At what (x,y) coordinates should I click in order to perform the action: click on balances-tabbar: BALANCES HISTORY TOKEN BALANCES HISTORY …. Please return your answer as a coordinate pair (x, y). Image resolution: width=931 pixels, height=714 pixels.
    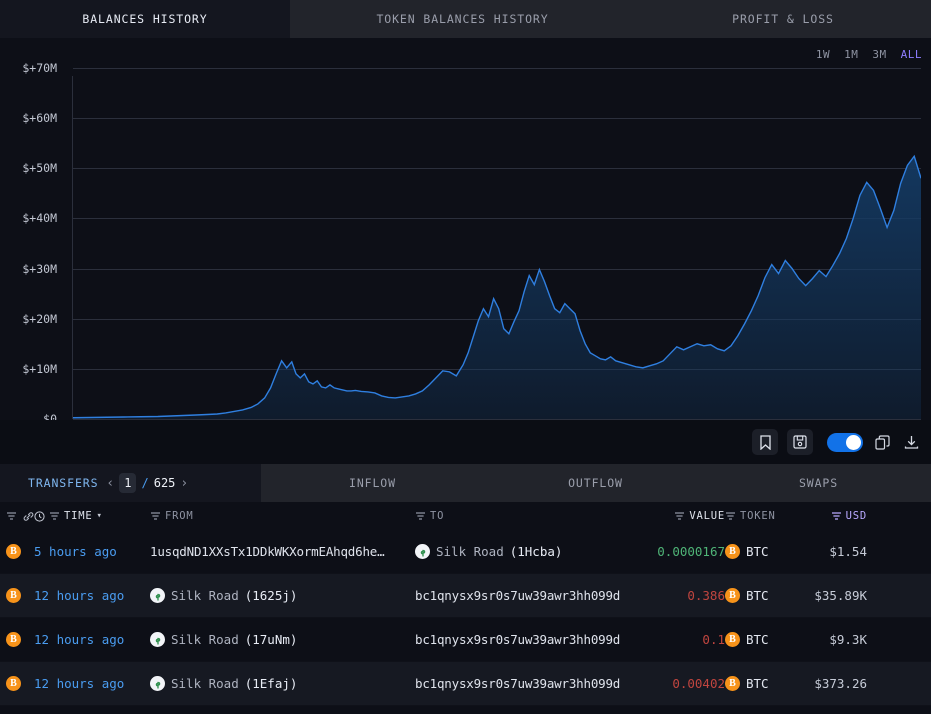
    Looking at the image, I should click on (465, 19).